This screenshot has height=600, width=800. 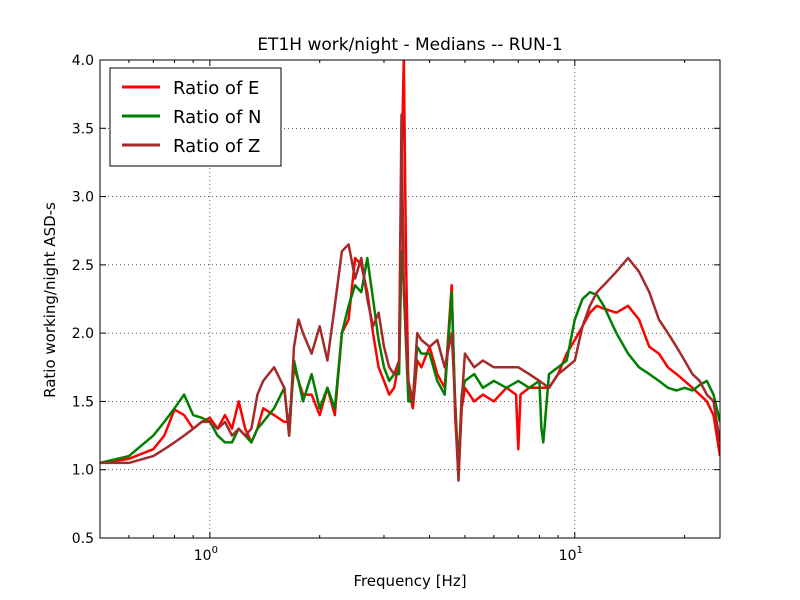 What do you see at coordinates (83, 129) in the screenshot?
I see `y-tick-label: 3.5` at bounding box center [83, 129].